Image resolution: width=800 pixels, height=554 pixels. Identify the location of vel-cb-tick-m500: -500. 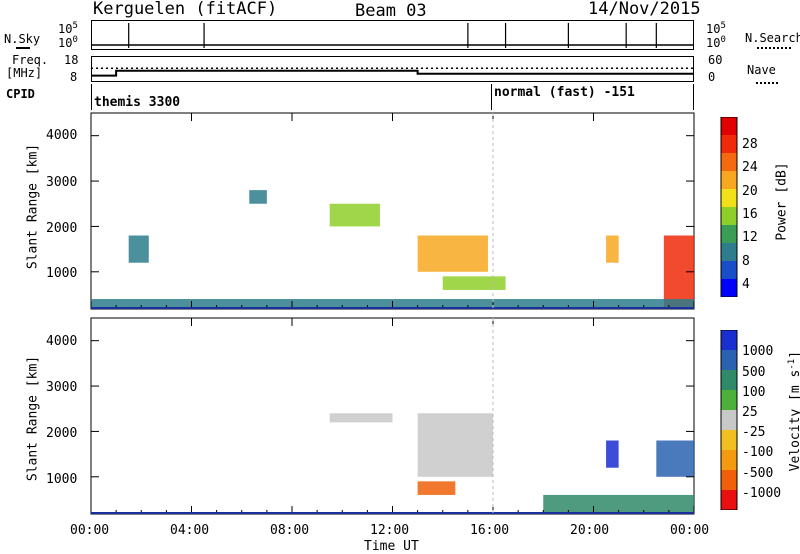
(758, 473).